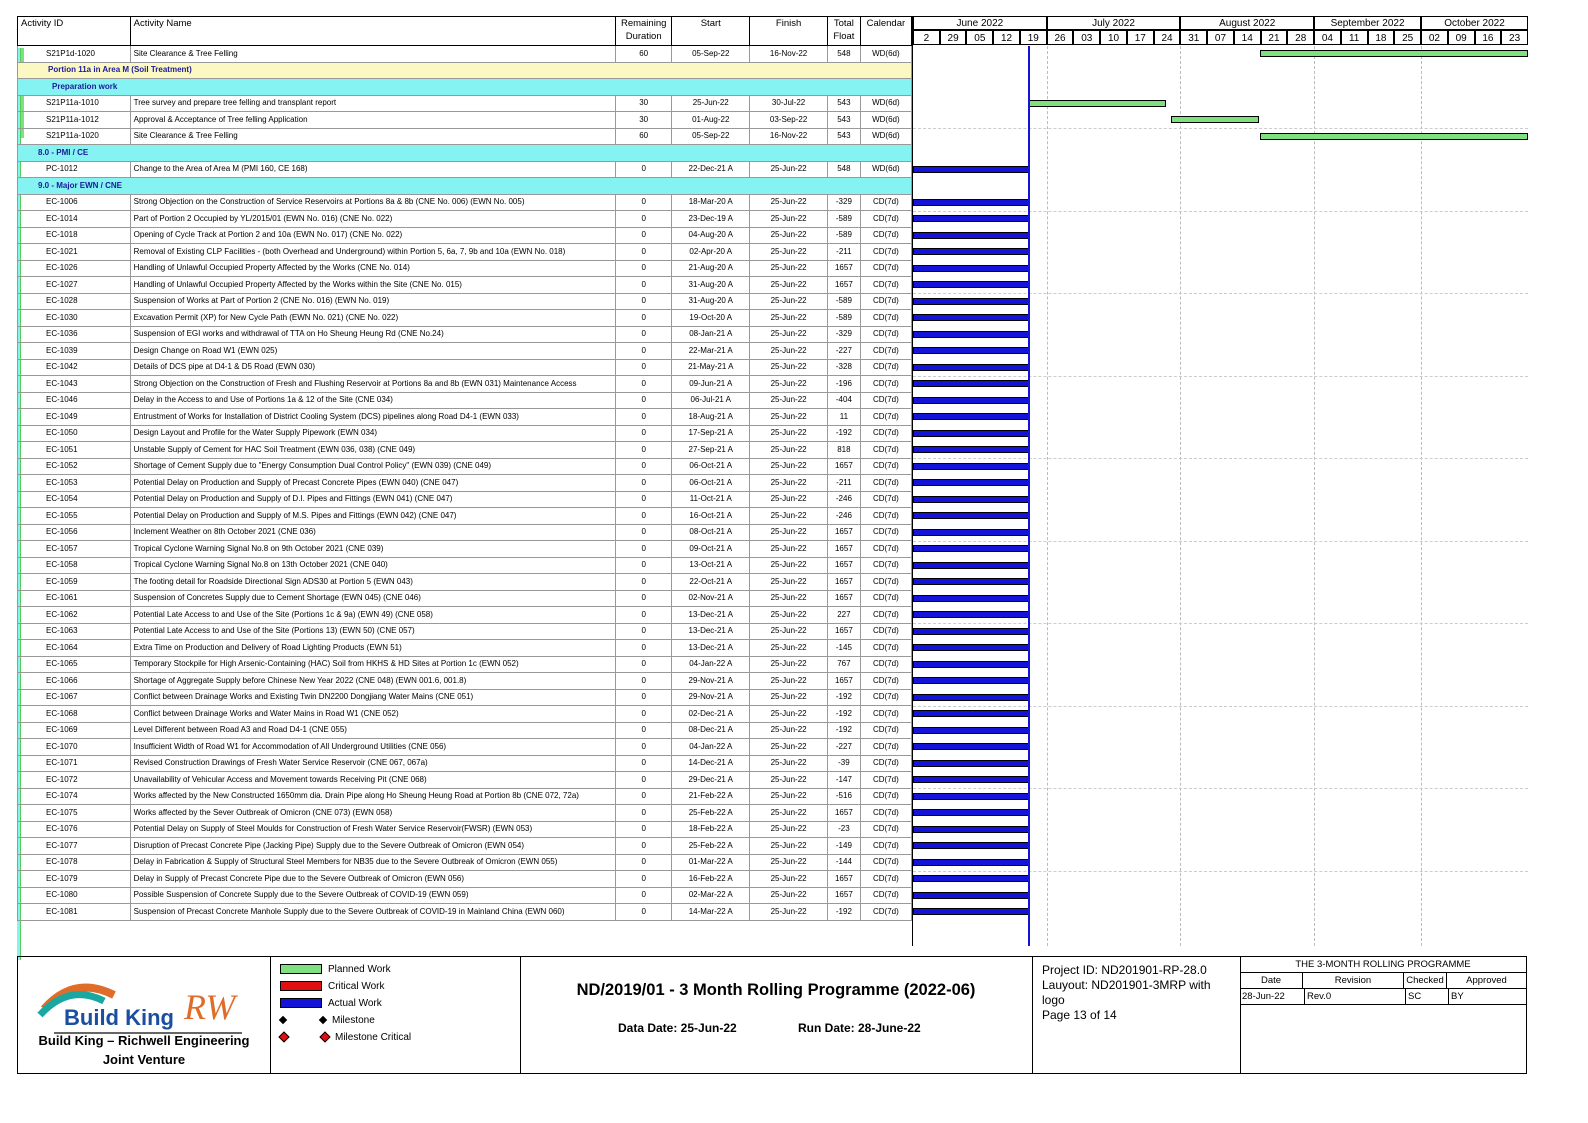  I want to click on activity-name-cell: Site Clearance & Tree Felling, so click(373, 136).